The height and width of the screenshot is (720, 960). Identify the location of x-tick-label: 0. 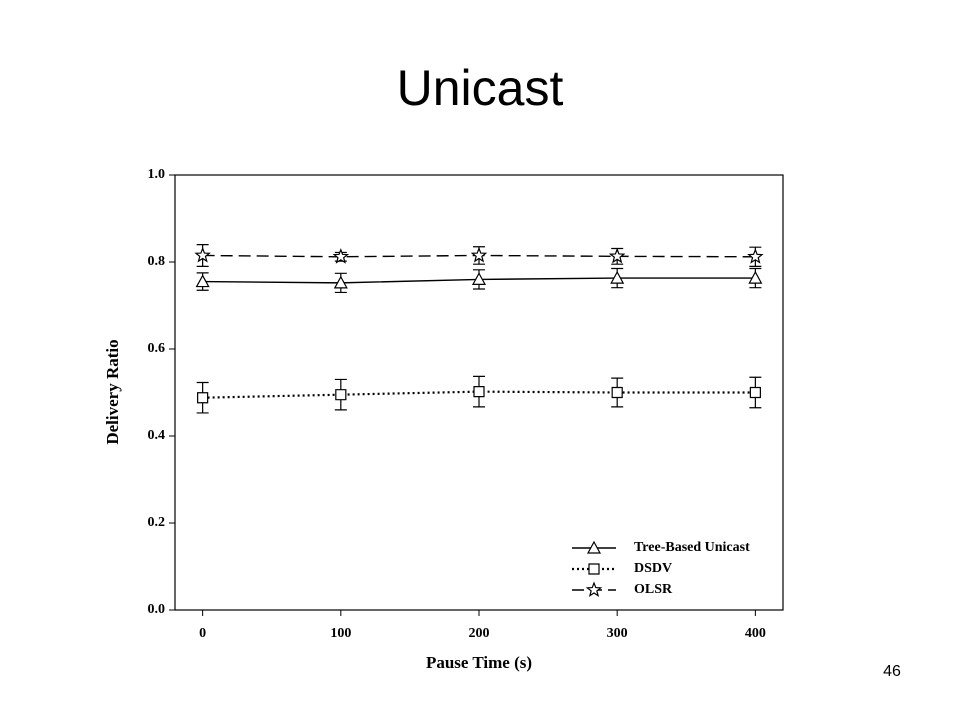
(202, 633).